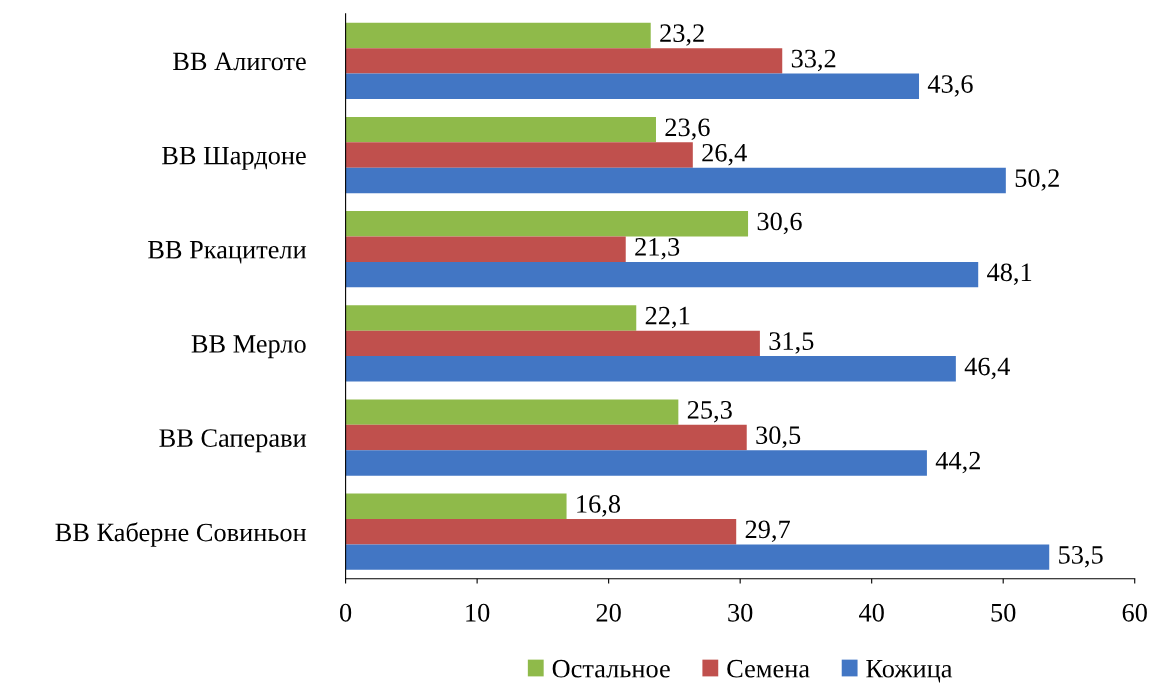  I want to click on data-label: 23,6, so click(687, 129).